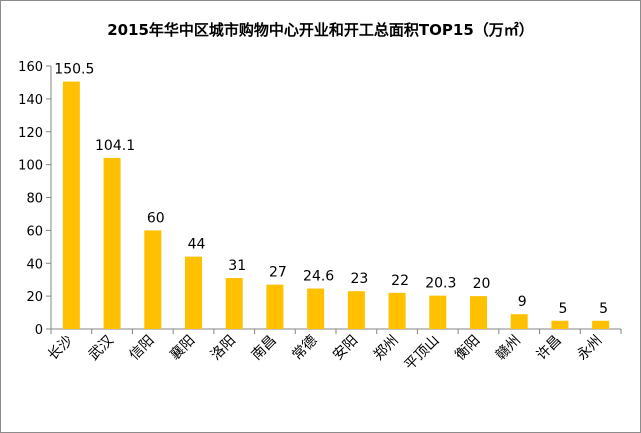 The width and height of the screenshot is (641, 433). I want to click on x-category-label: 许昌, so click(549, 348).